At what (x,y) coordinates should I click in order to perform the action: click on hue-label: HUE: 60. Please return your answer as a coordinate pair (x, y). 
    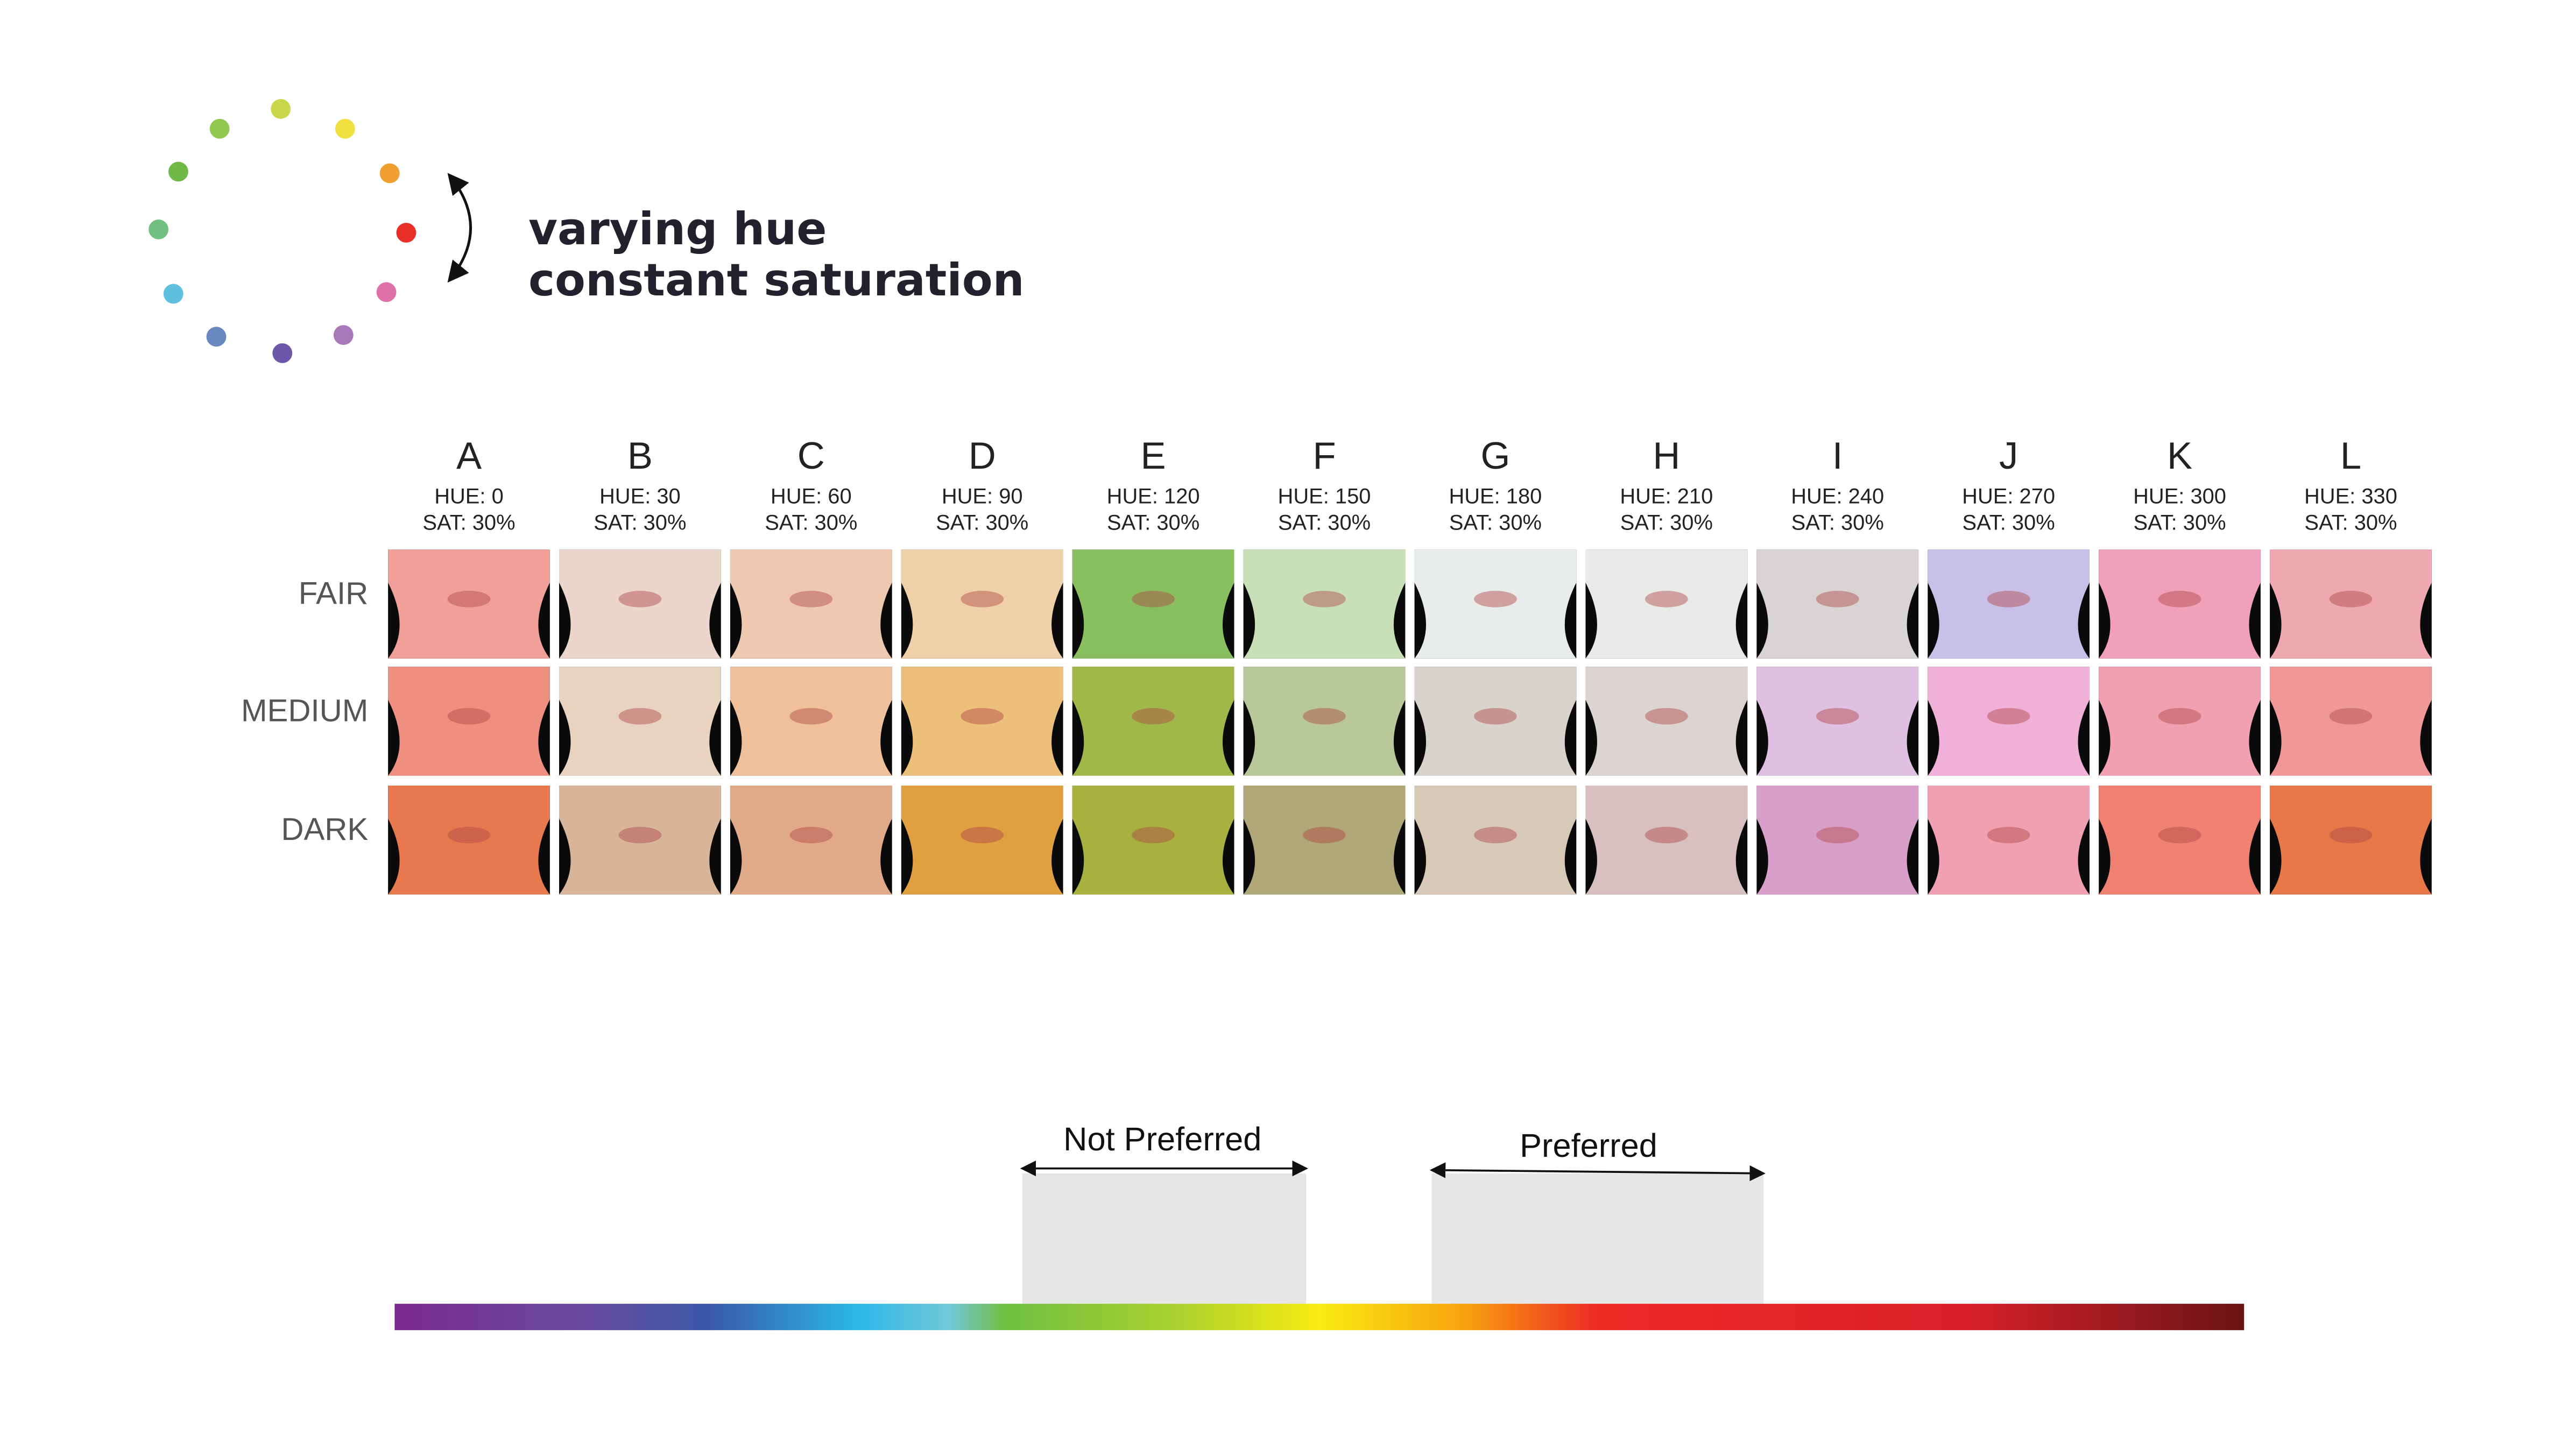
    Looking at the image, I should click on (811, 496).